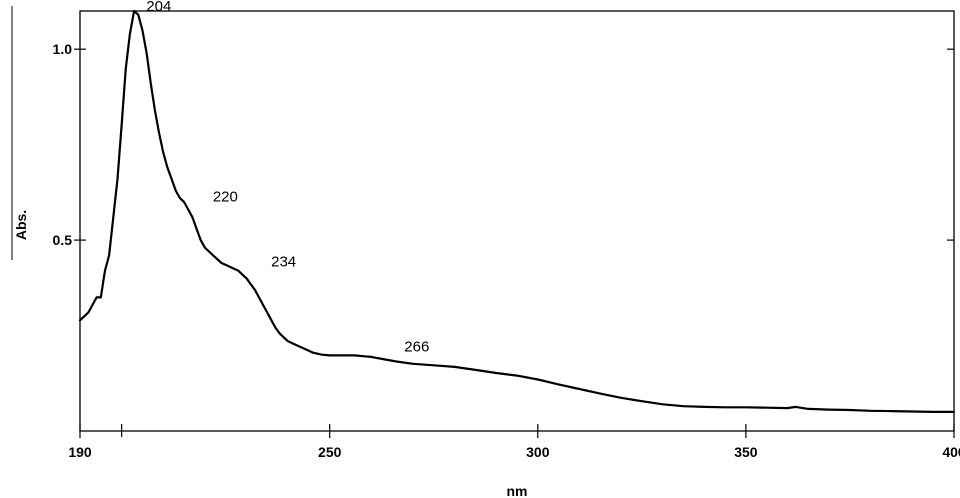  What do you see at coordinates (63, 240) in the screenshot?
I see `y-tick-label: 0.5` at bounding box center [63, 240].